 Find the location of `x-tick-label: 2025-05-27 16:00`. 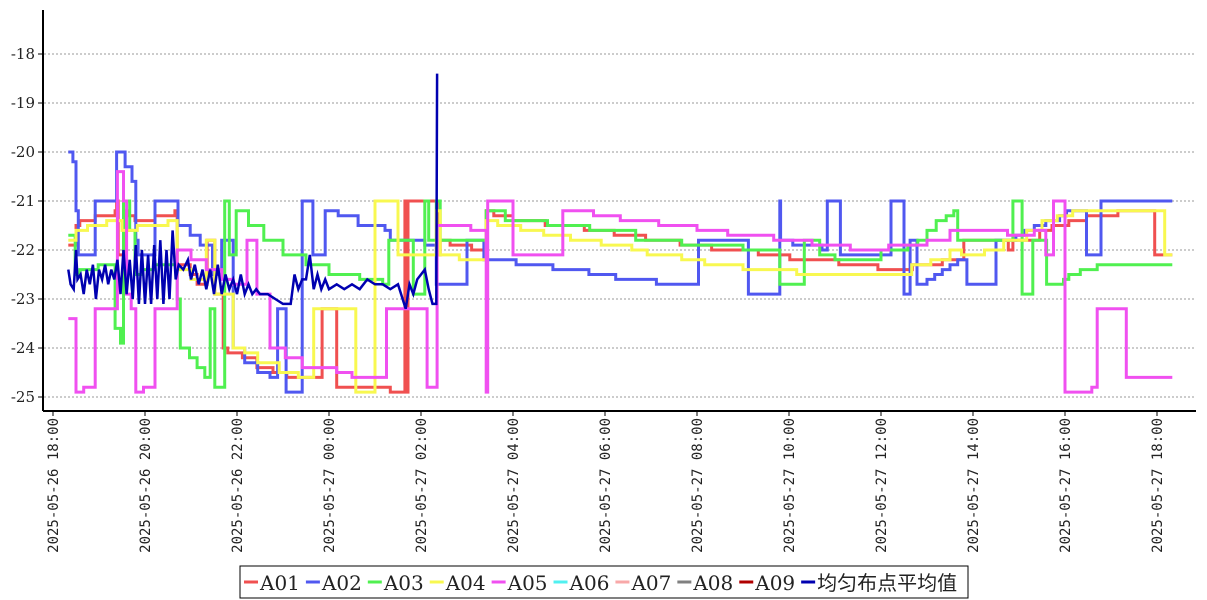

x-tick-label: 2025-05-27 16:00 is located at coordinates (1066, 485).